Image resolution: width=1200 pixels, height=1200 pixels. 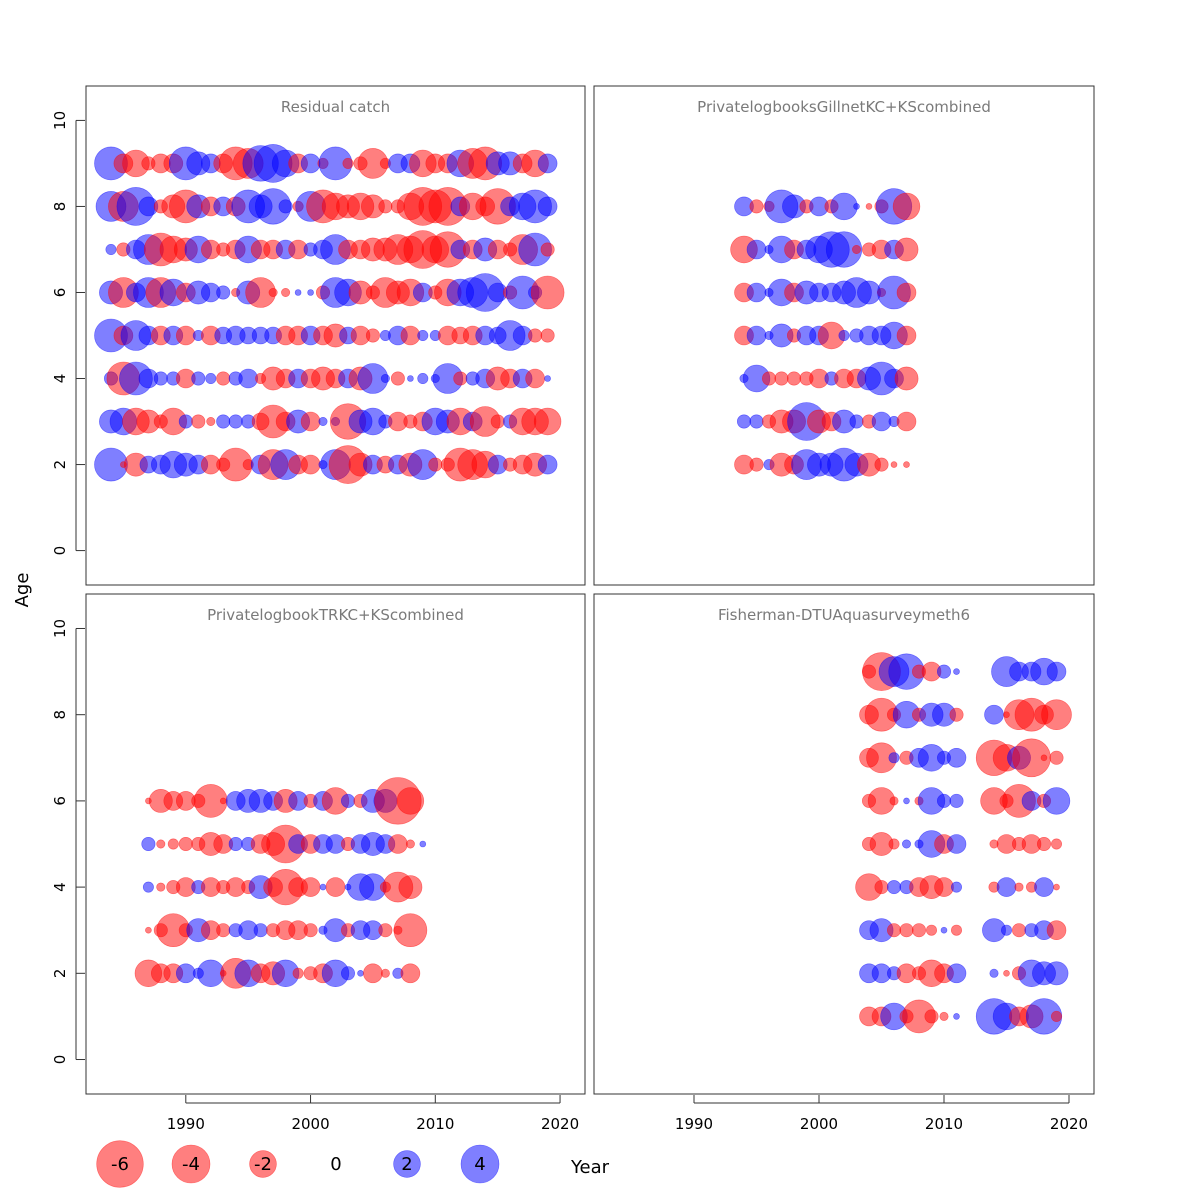 What do you see at coordinates (335, 107) in the screenshot?
I see `panel-title: Residual catch` at bounding box center [335, 107].